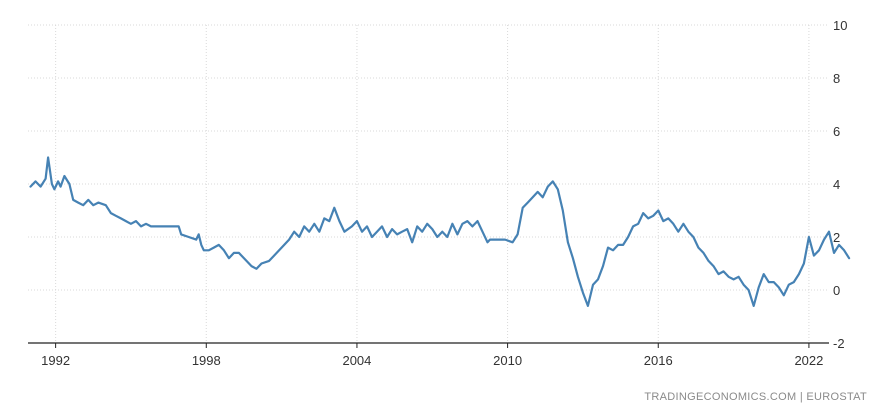 Image resolution: width=895 pixels, height=419 pixels. Describe the element at coordinates (808, 360) in the screenshot. I see `x-tick-label: 2022` at that location.